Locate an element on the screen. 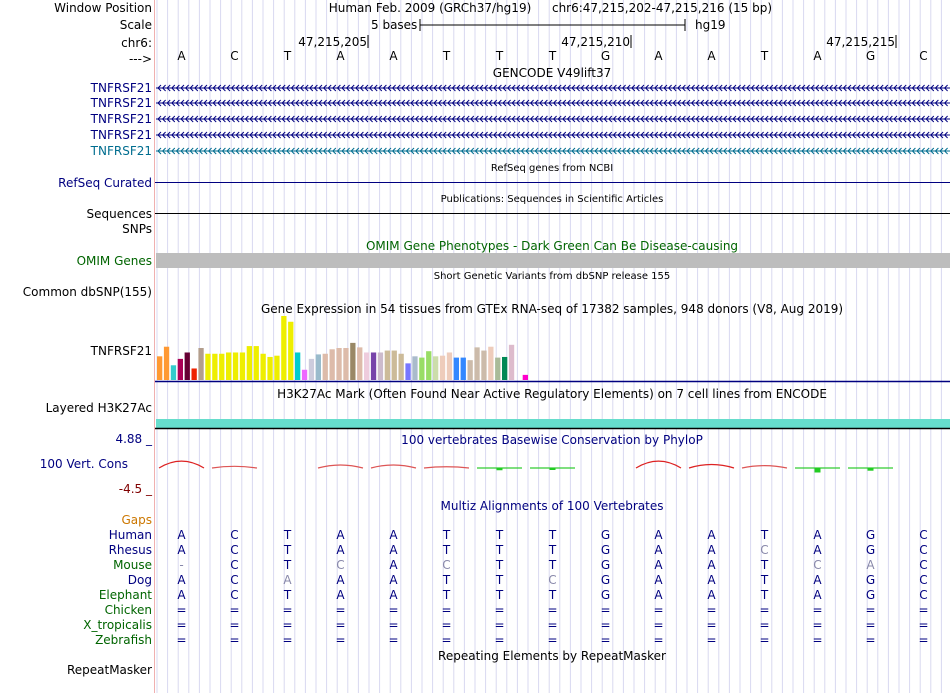  sequence-base: G is located at coordinates (605, 56).